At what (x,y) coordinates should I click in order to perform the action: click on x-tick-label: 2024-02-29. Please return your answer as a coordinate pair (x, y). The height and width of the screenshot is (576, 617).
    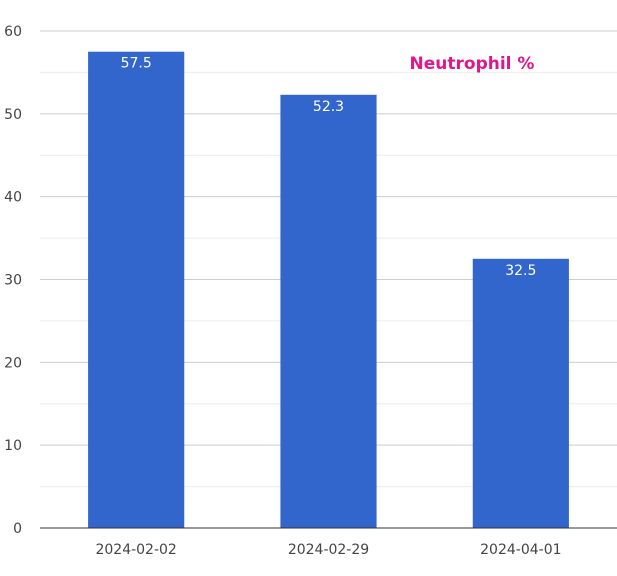
    Looking at the image, I should click on (328, 550).